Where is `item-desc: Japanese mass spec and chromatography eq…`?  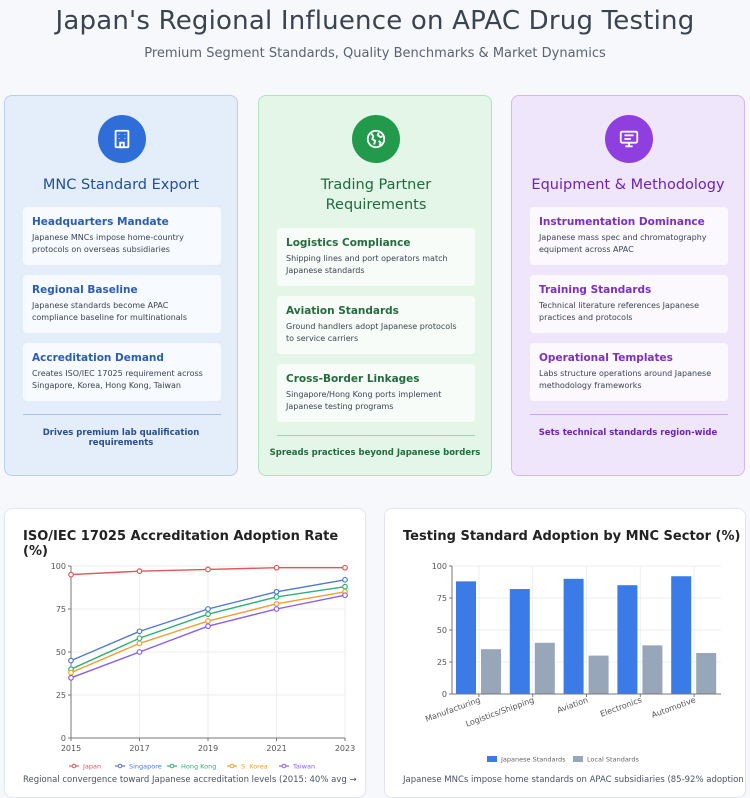 item-desc: Japanese mass spec and chromatography eq… is located at coordinates (623, 243).